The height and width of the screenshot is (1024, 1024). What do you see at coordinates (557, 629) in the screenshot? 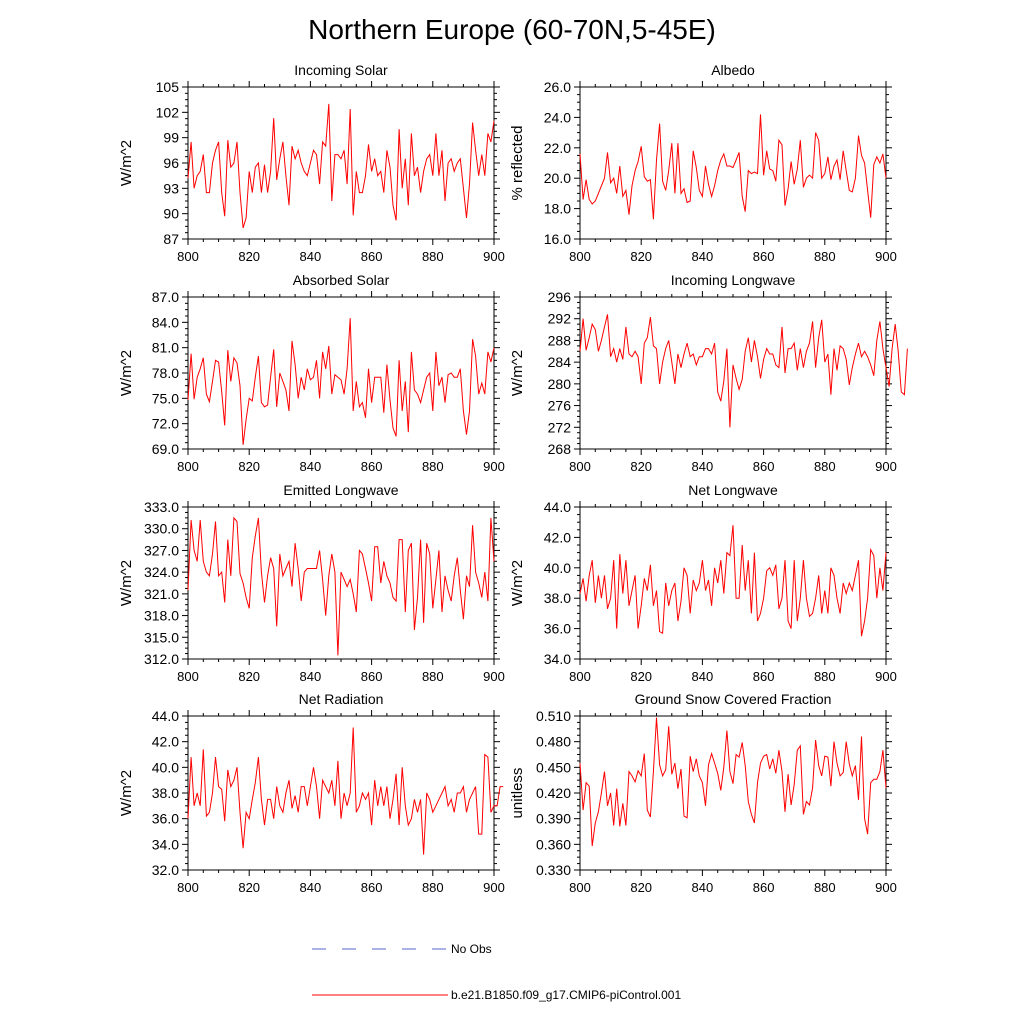
I see `y-tick-label: 36.0` at bounding box center [557, 629].